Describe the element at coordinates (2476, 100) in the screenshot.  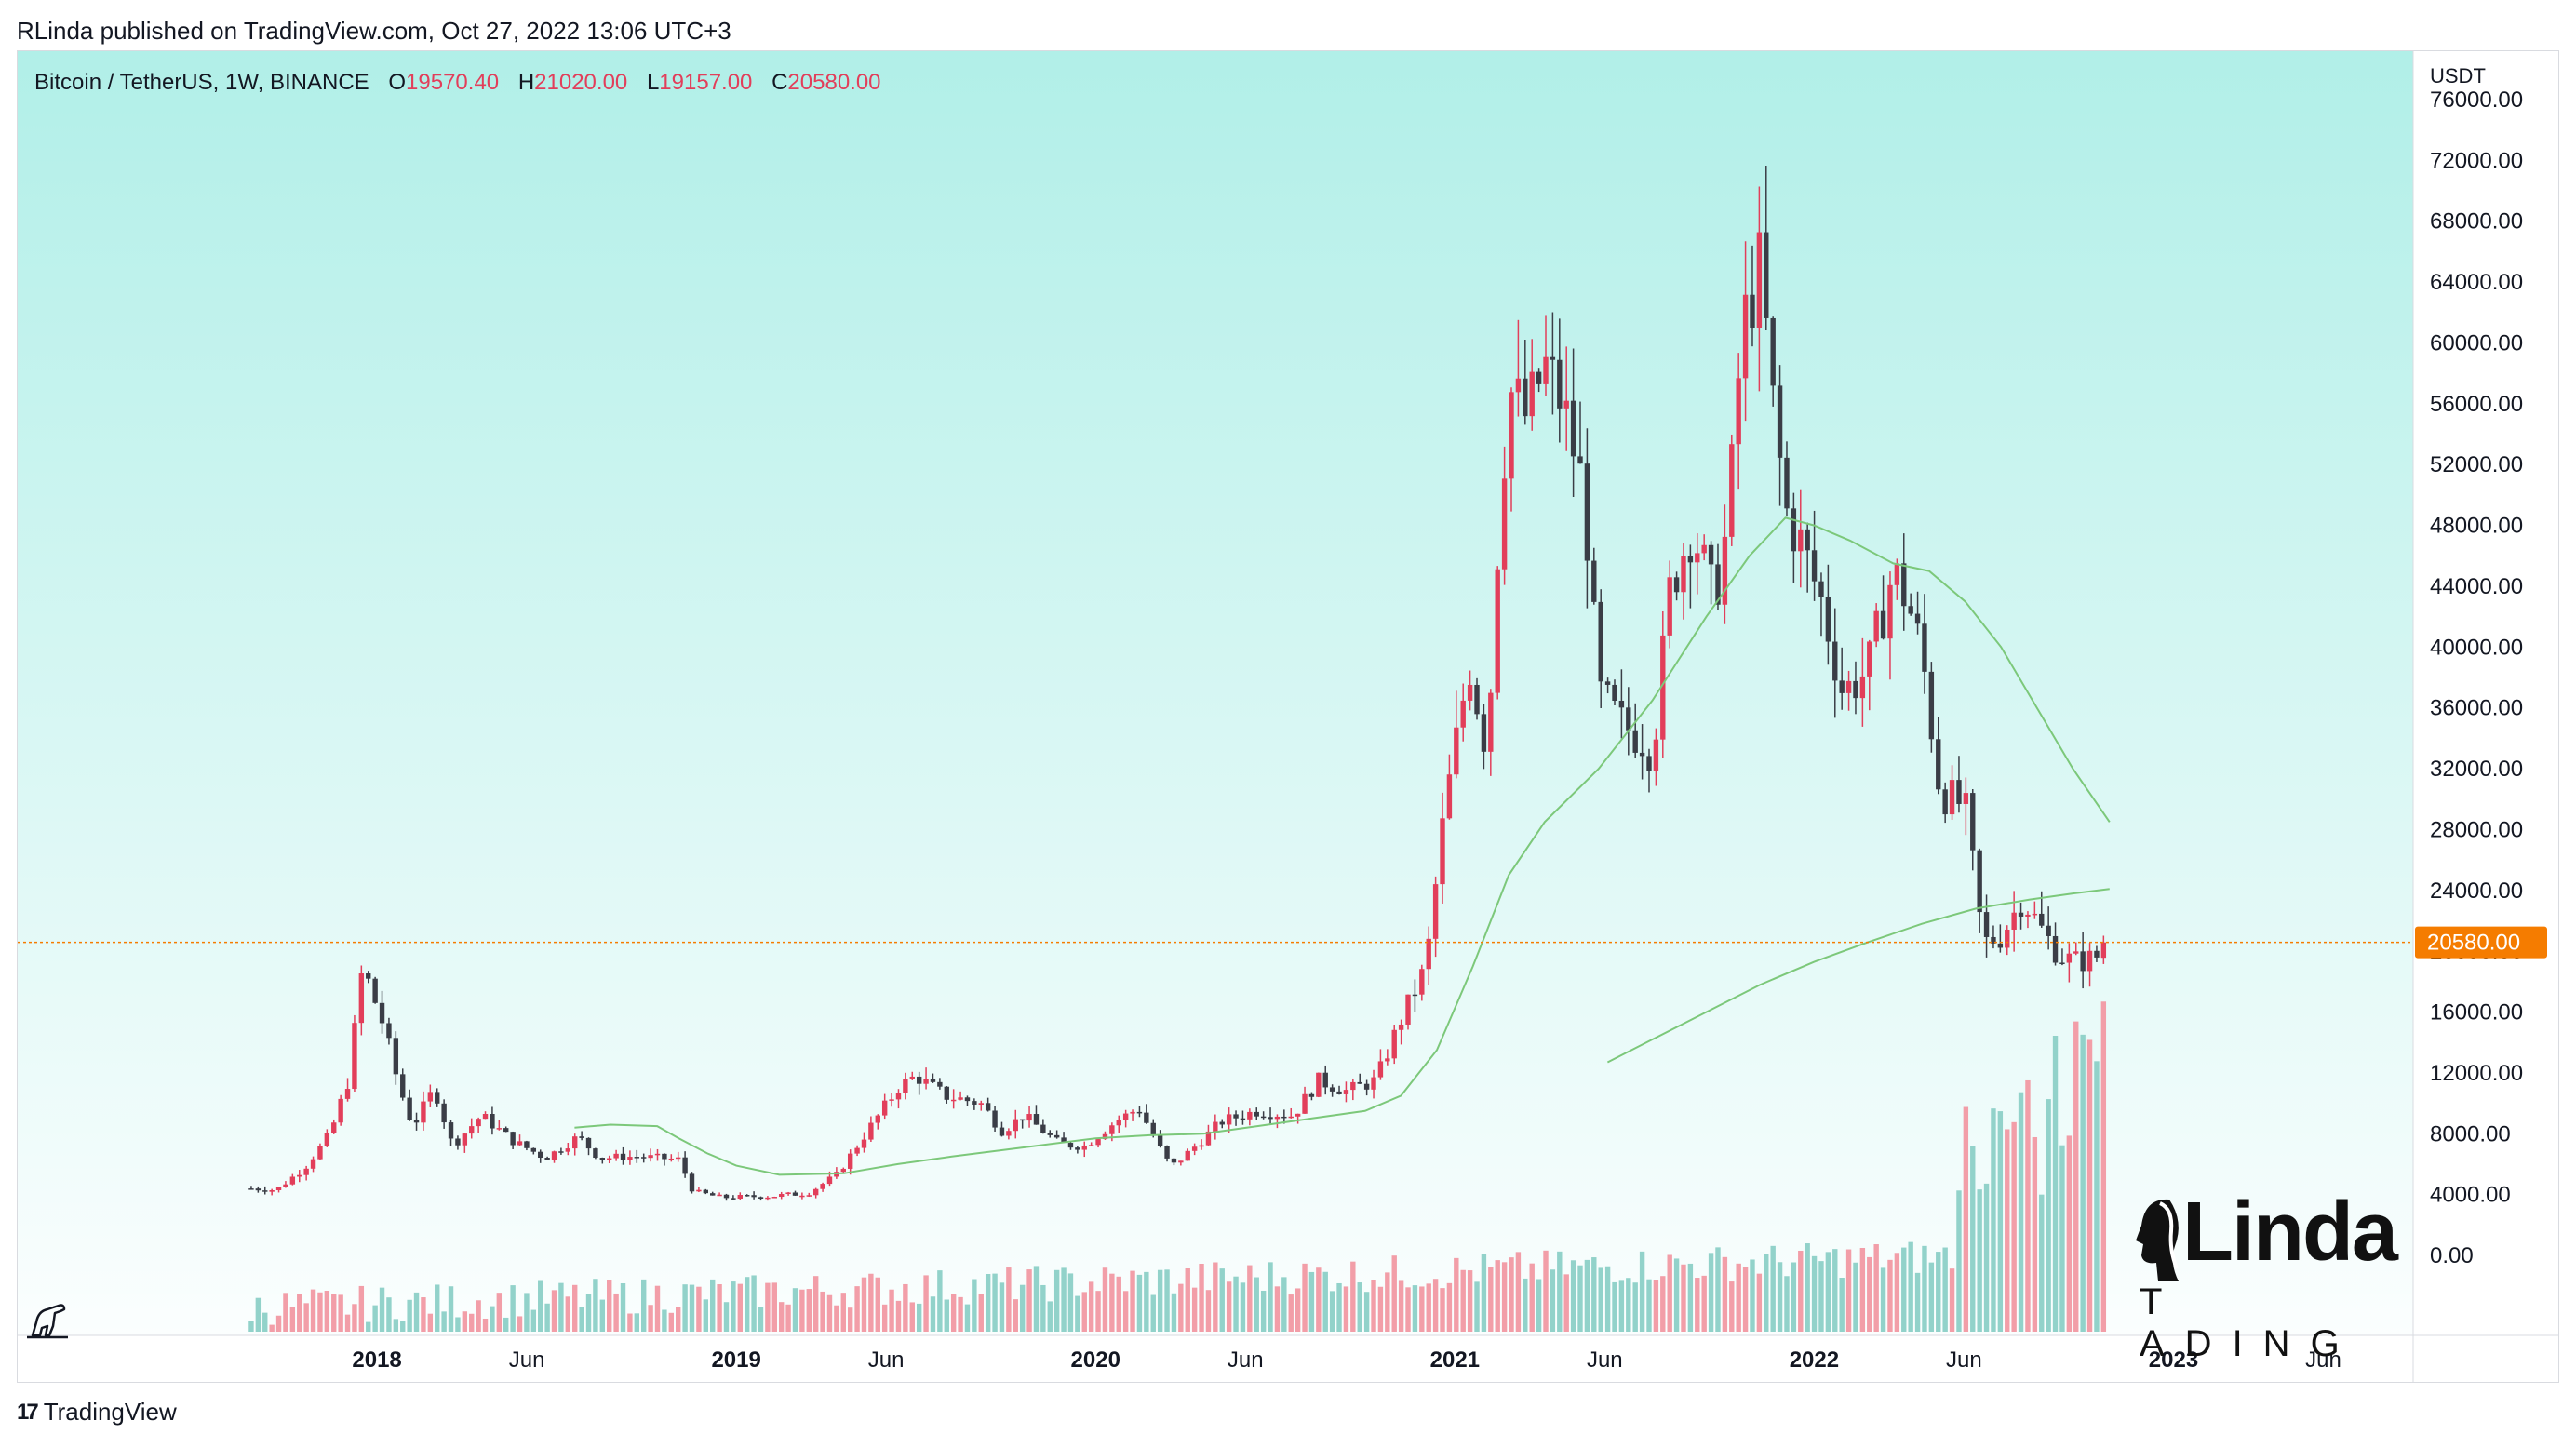
I see `price-tick-label: 76000.00` at that location.